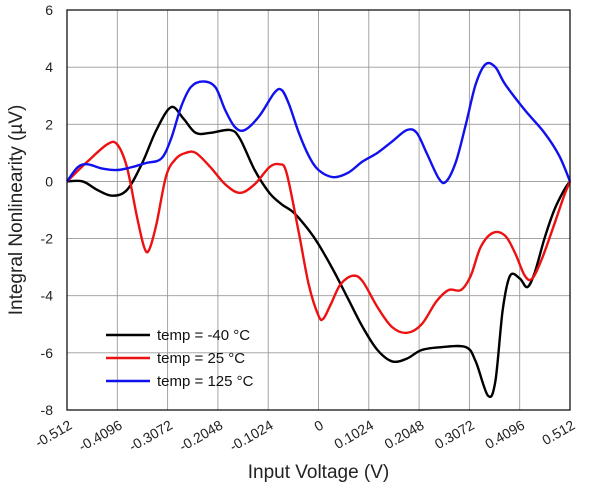  Describe the element at coordinates (558, 432) in the screenshot. I see `x-tick-label: 0.512` at that location.